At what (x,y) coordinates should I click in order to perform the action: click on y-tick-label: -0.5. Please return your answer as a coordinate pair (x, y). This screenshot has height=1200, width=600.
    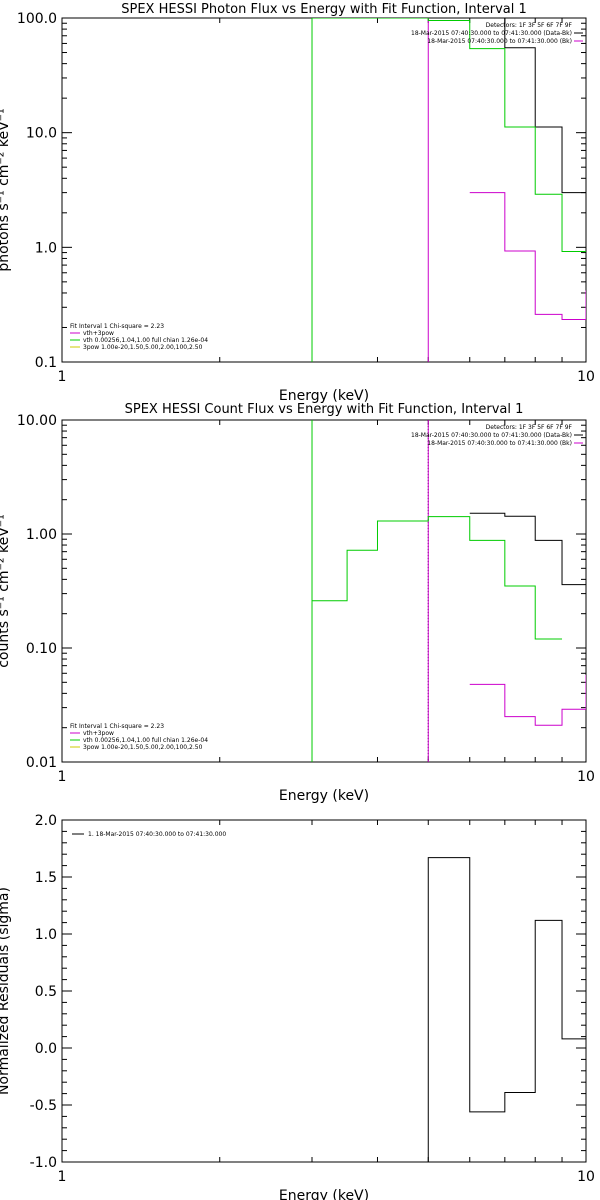
    Looking at the image, I should click on (43, 1106).